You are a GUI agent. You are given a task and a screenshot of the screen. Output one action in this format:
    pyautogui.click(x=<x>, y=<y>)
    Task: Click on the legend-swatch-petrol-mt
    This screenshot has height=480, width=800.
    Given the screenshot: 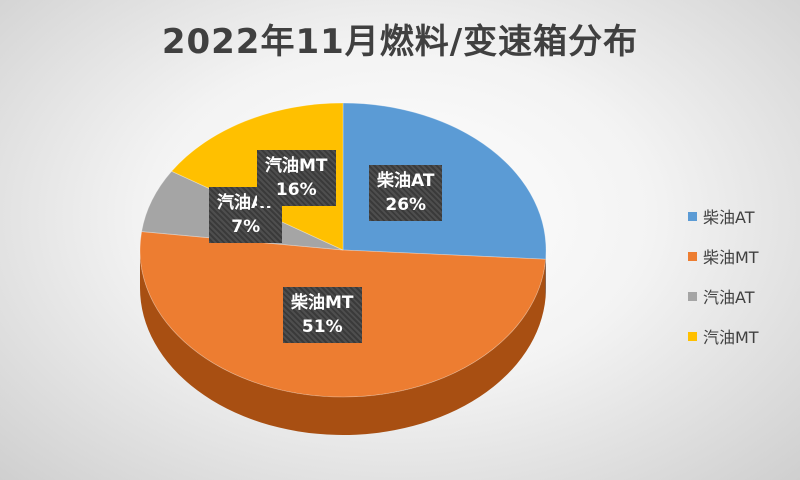 What is the action you would take?
    pyautogui.click(x=692, y=336)
    